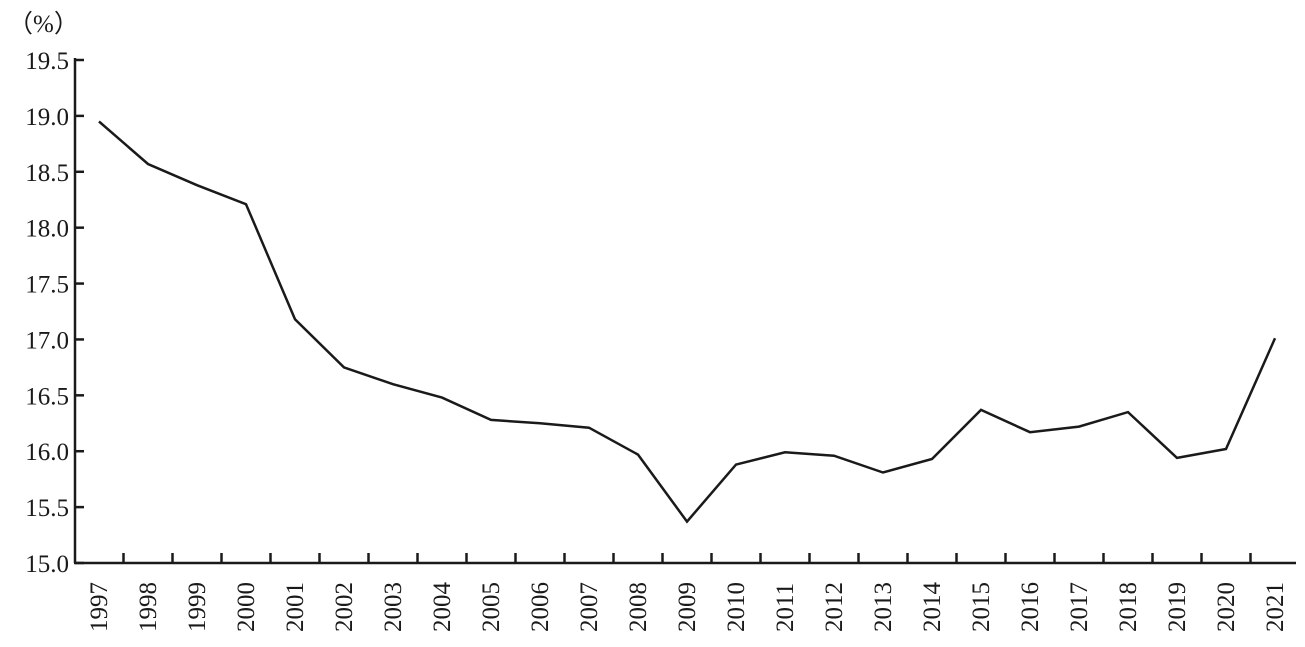 This screenshot has width=1305, height=647. What do you see at coordinates (589, 607) in the screenshot?
I see `x-tick-label: 2007` at bounding box center [589, 607].